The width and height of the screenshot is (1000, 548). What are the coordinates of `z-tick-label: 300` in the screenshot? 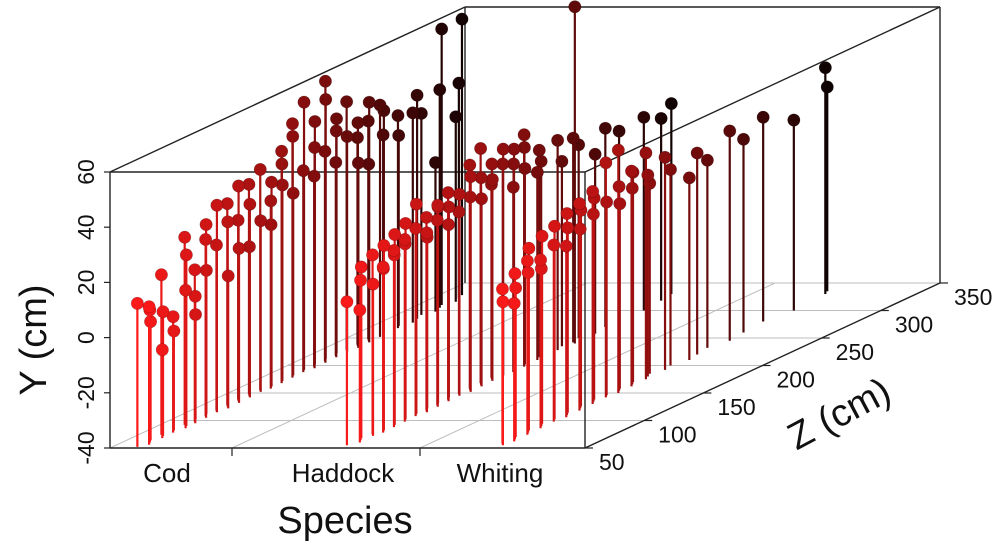 It's located at (914, 325).